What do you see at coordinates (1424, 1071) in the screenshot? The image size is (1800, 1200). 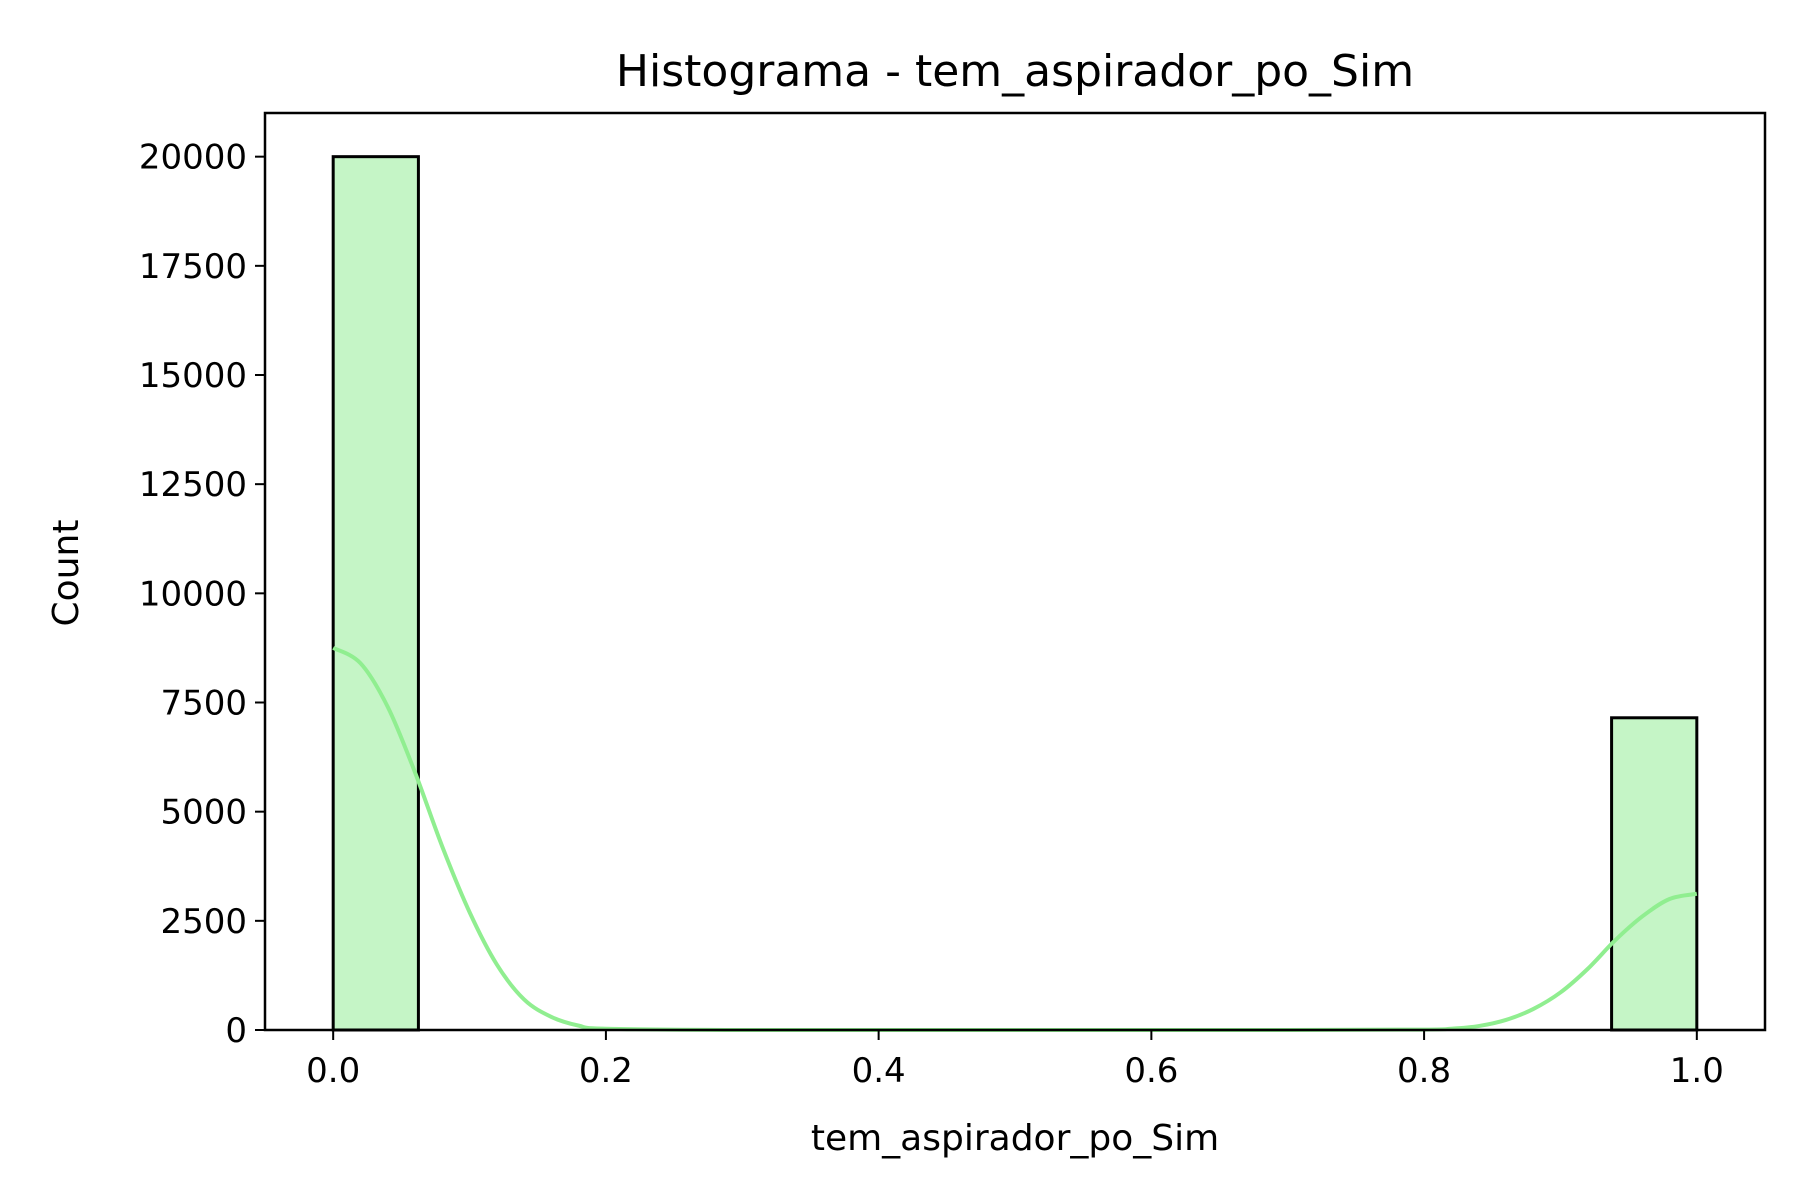 I see `x-tick-label: 0.8` at bounding box center [1424, 1071].